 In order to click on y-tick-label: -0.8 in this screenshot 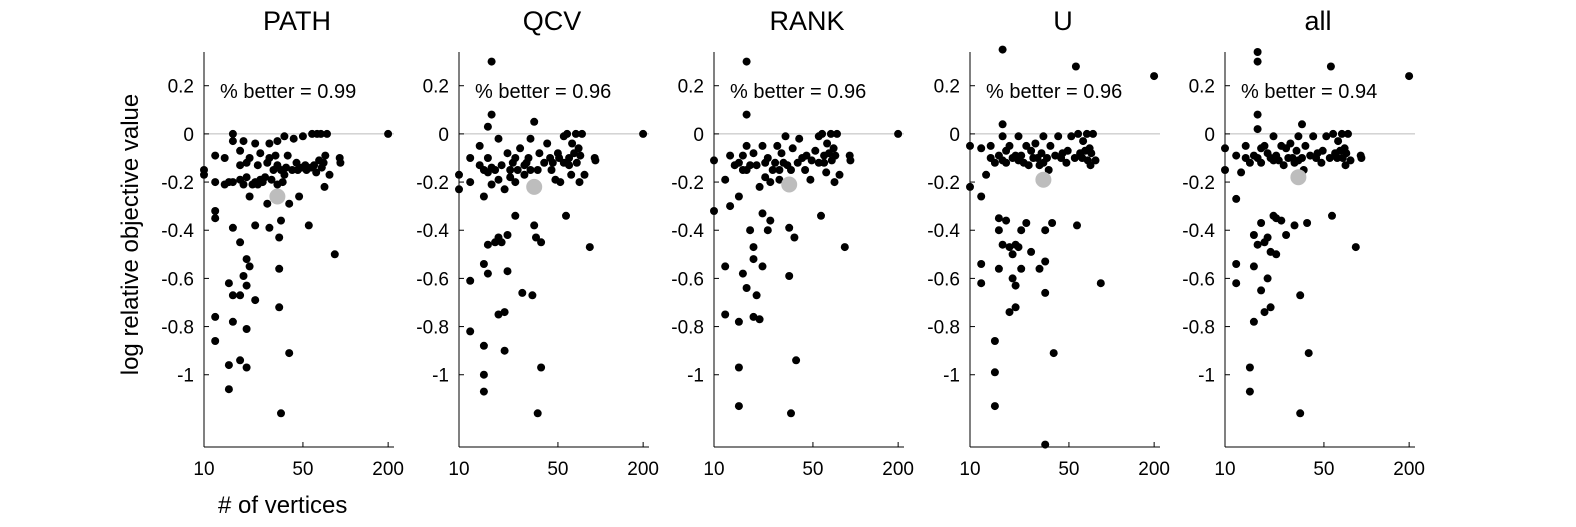, I will do `click(432, 328)`.